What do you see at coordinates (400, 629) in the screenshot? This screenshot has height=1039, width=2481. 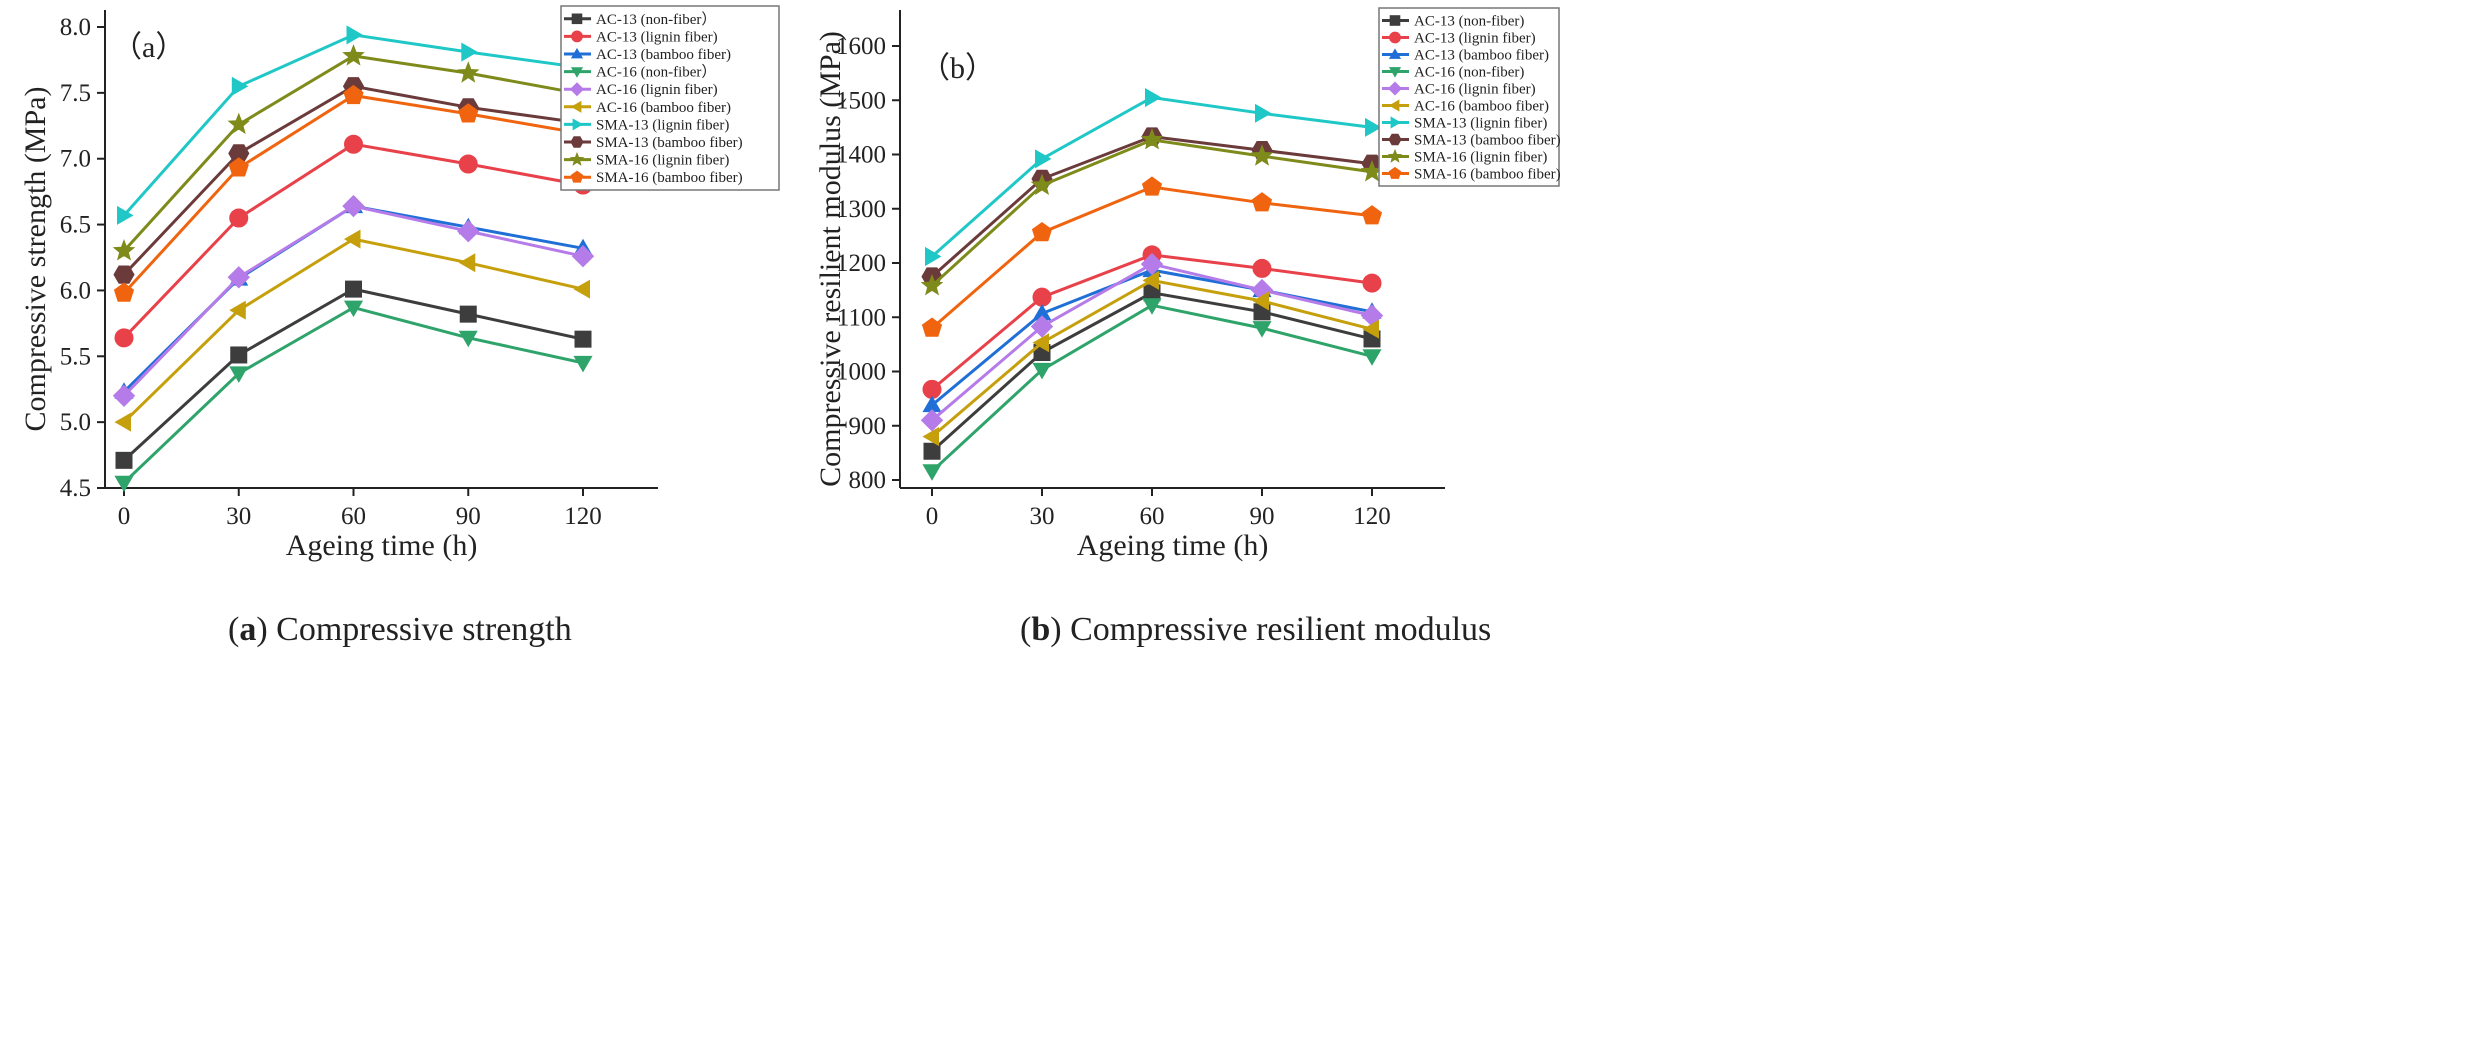 I see `figure-caption: (a) Compressive strength` at bounding box center [400, 629].